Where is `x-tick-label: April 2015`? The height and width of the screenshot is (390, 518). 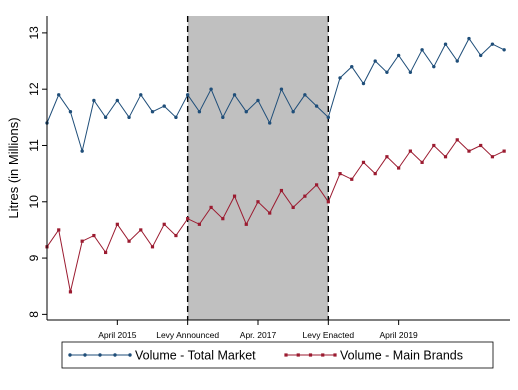
x-tick-label: April 2015 is located at coordinates (117, 335).